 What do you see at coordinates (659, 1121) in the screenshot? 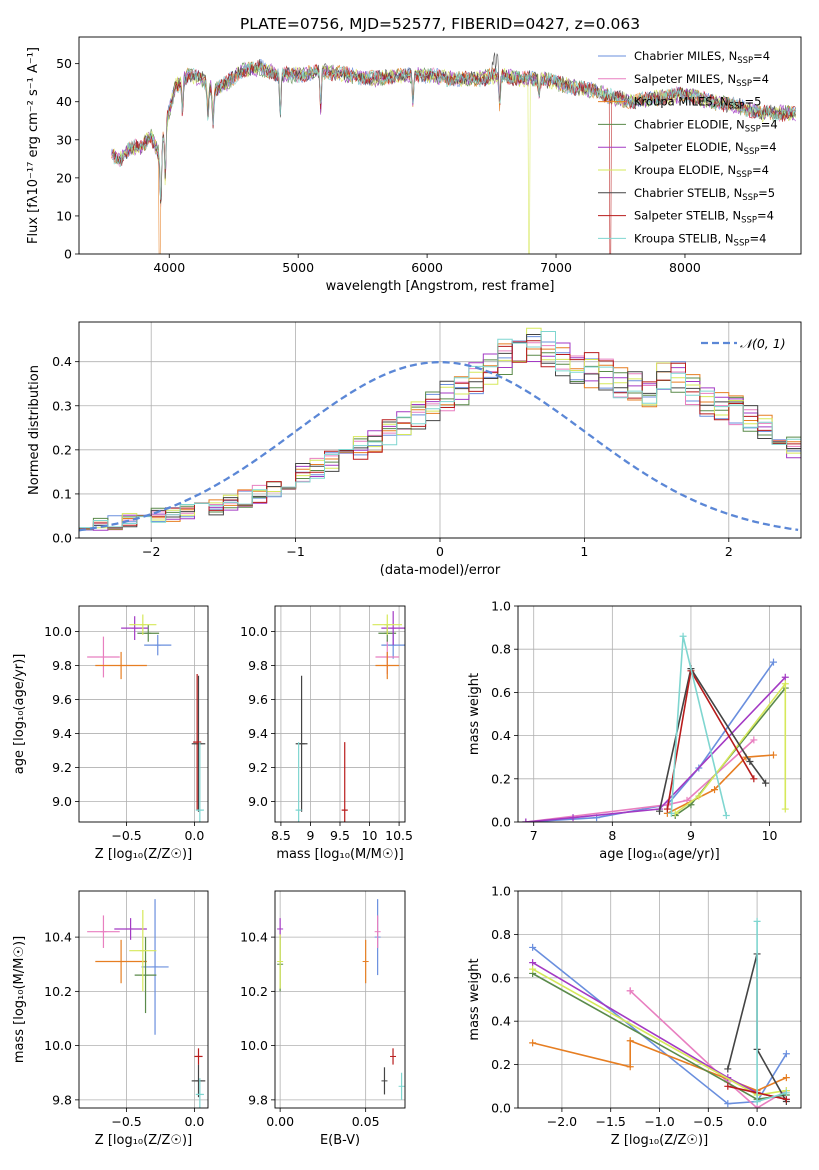
I see `x-tick-label: −1.0` at bounding box center [659, 1121].